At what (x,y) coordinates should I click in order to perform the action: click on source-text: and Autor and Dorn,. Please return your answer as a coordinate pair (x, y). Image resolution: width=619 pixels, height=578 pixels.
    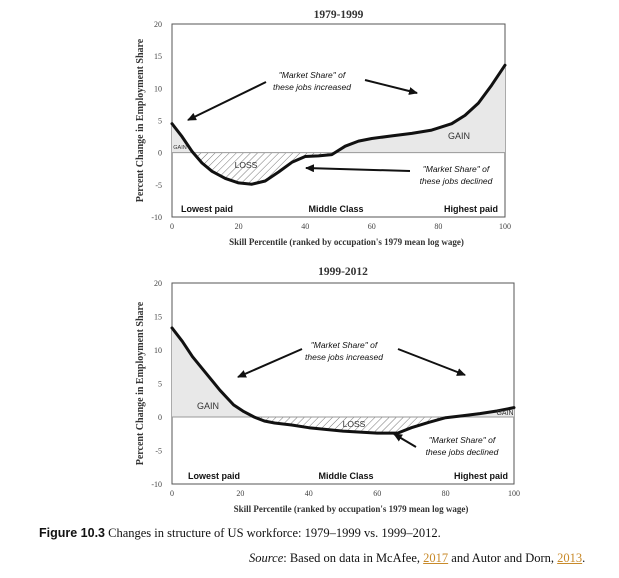
    Looking at the image, I should click on (503, 558).